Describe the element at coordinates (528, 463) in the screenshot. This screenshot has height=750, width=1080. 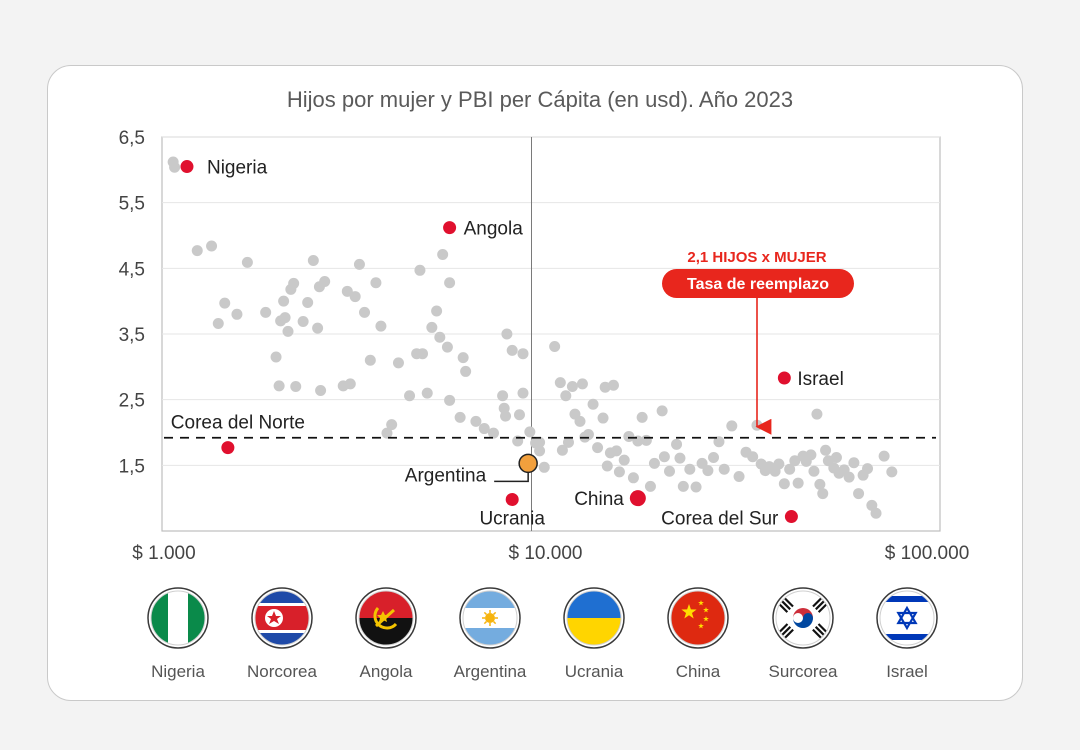
I see `point-argentina` at that location.